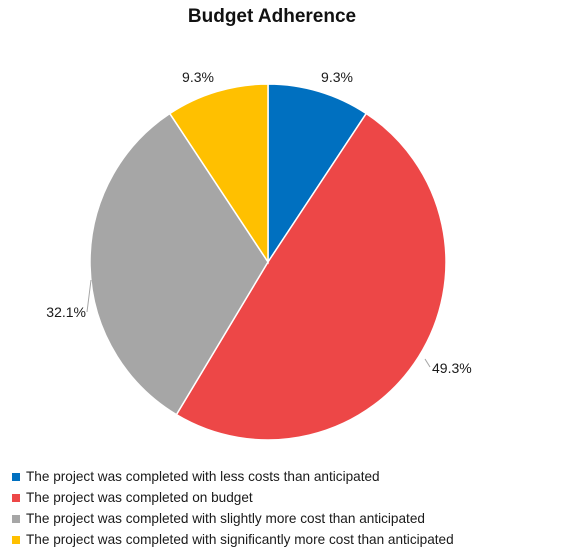 The height and width of the screenshot is (556, 574). What do you see at coordinates (452, 368) in the screenshot?
I see `data-label: 49.3%` at bounding box center [452, 368].